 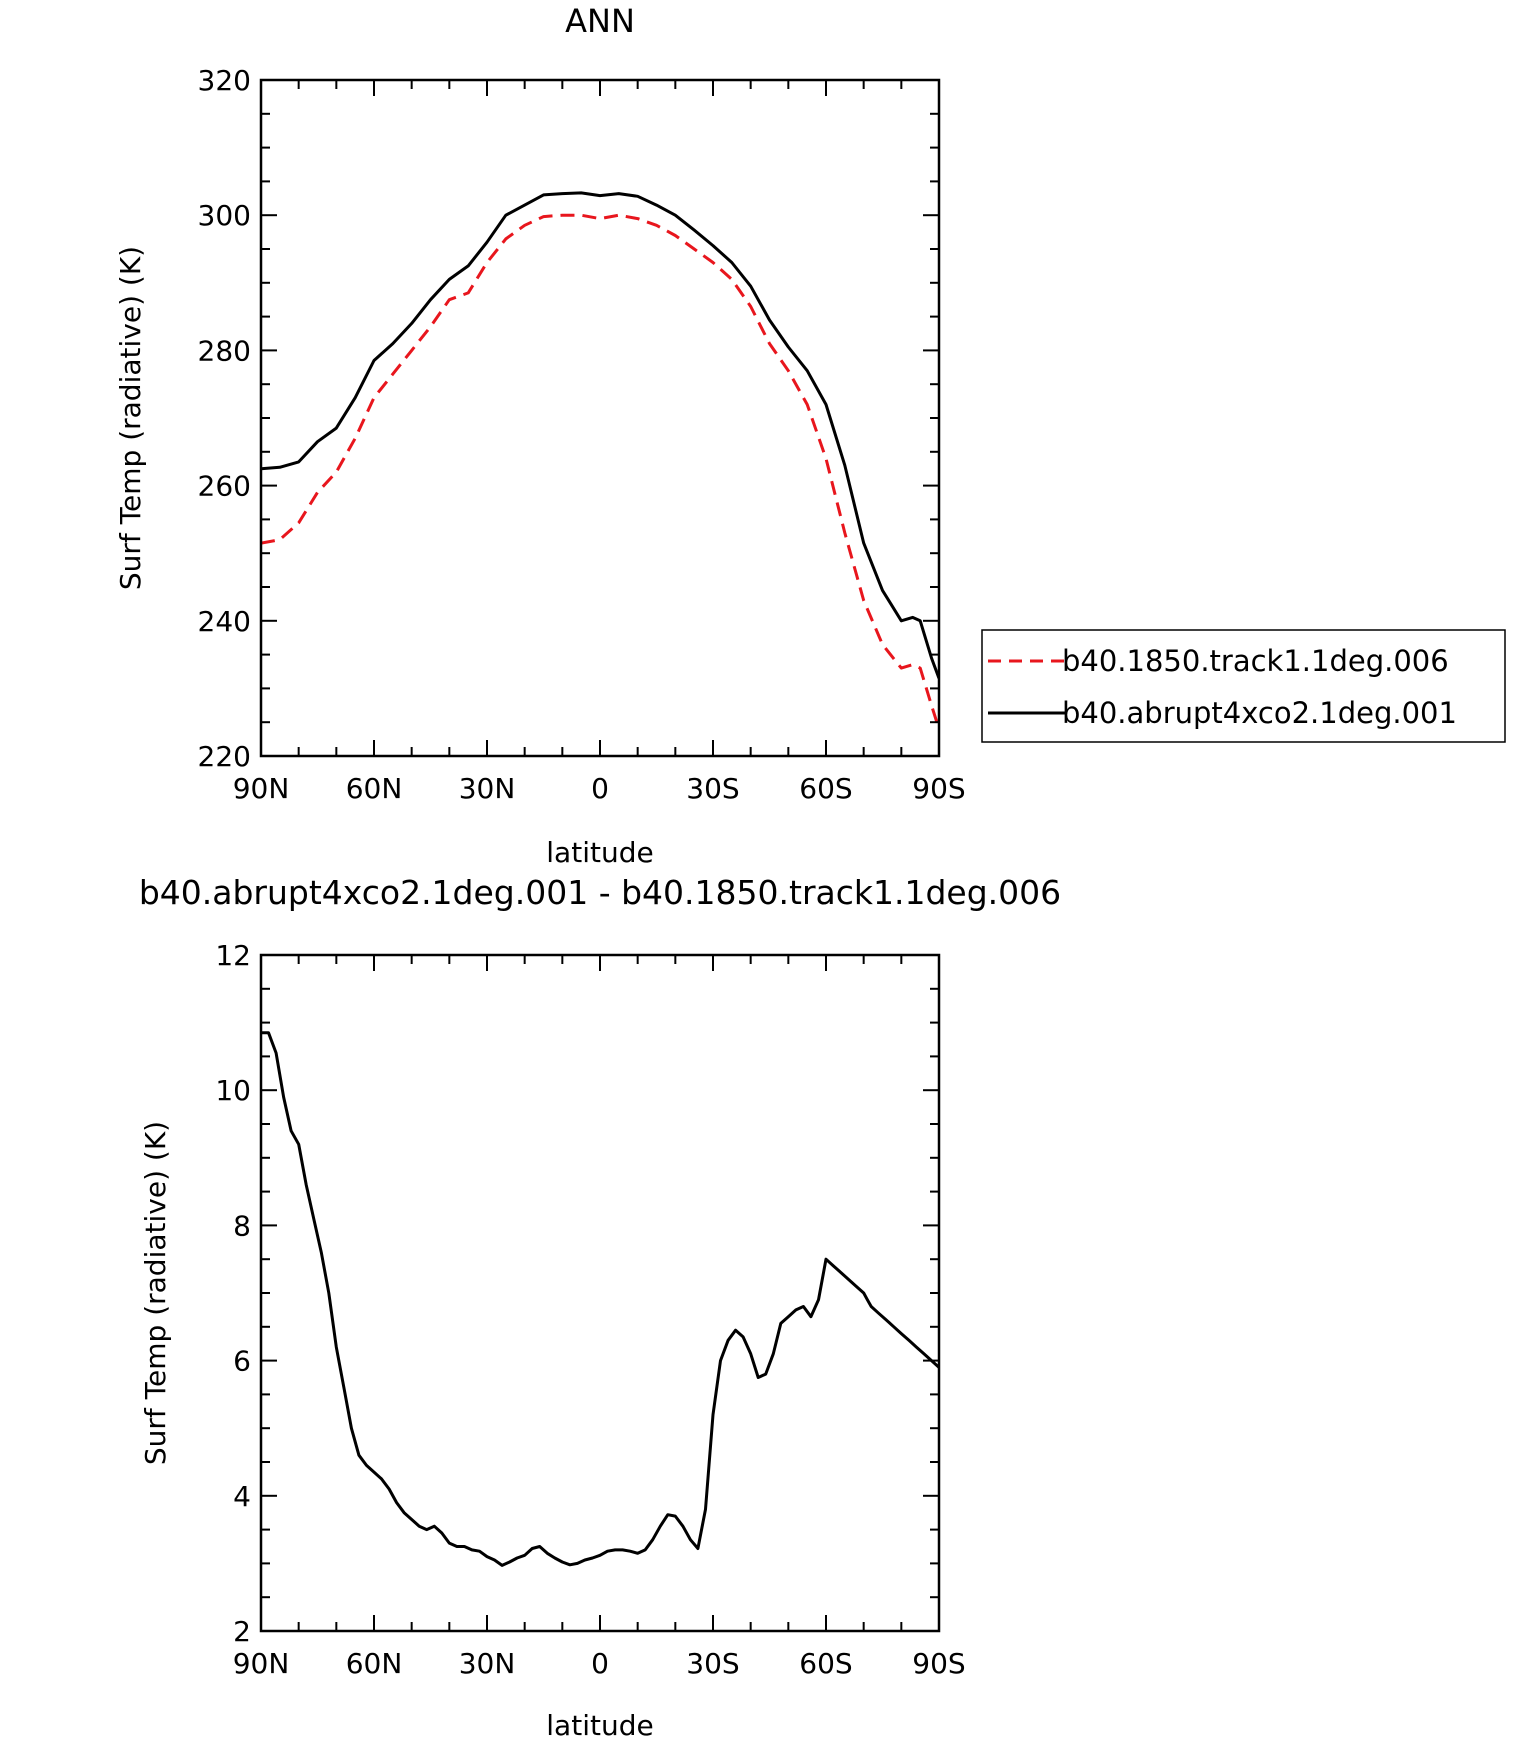 What do you see at coordinates (599, 1725) in the screenshot?
I see `bottom-chart-x-axis-label: latitude` at bounding box center [599, 1725].